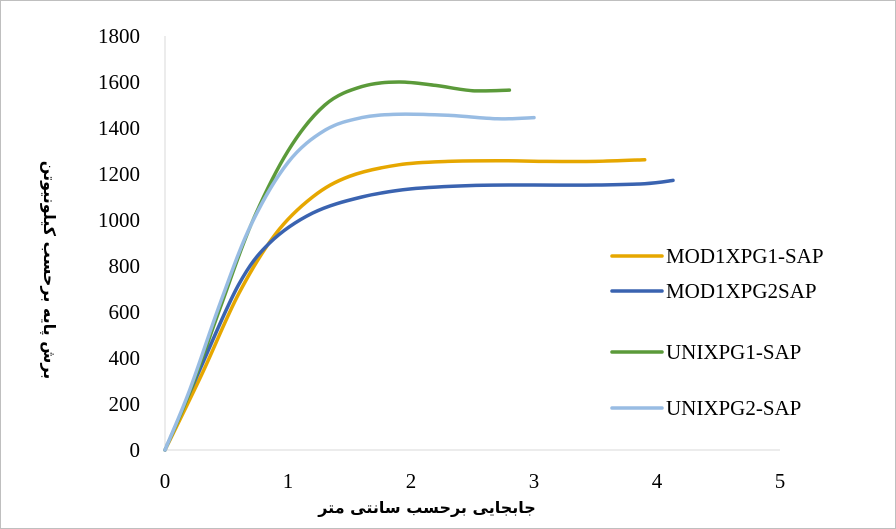 Image resolution: width=896 pixels, height=529 pixels. I want to click on x-tick-label: 4, so click(657, 481).